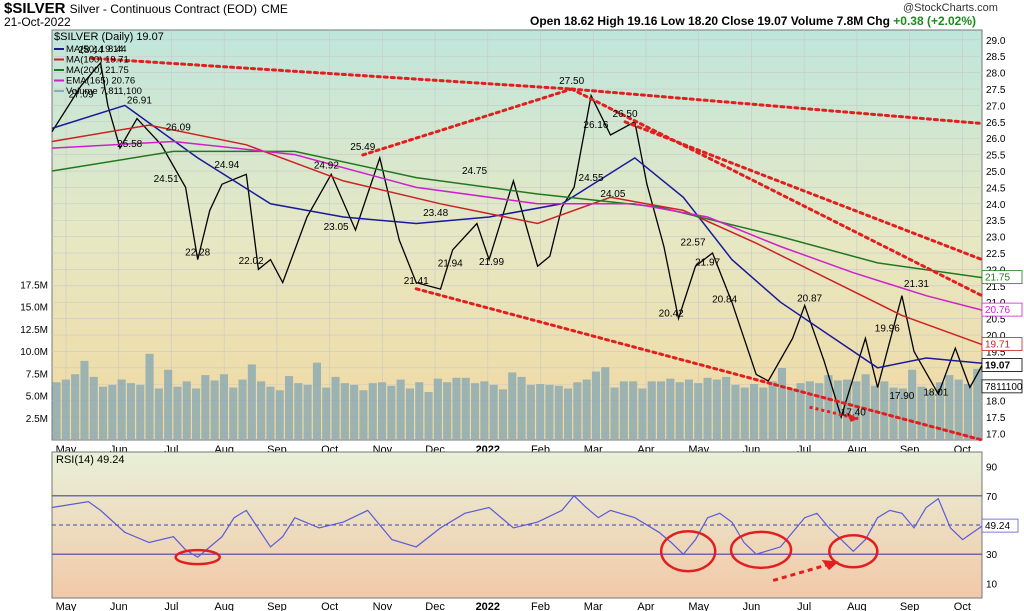  Describe the element at coordinates (996, 172) in the screenshot. I see `y-tick-label: 25.0` at that location.